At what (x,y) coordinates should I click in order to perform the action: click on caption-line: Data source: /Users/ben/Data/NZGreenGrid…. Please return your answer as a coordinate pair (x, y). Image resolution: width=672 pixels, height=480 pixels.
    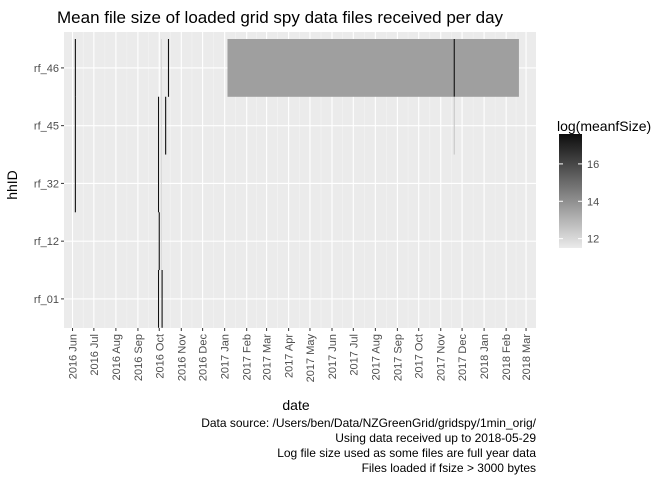
    Looking at the image, I should click on (368, 423).